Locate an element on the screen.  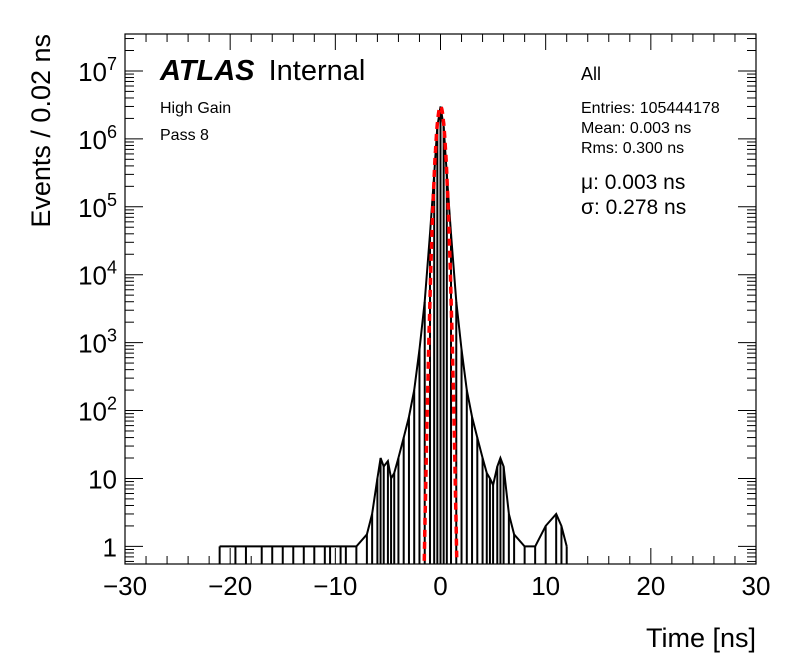
x-tick-label: 20 is located at coordinates (650, 586).